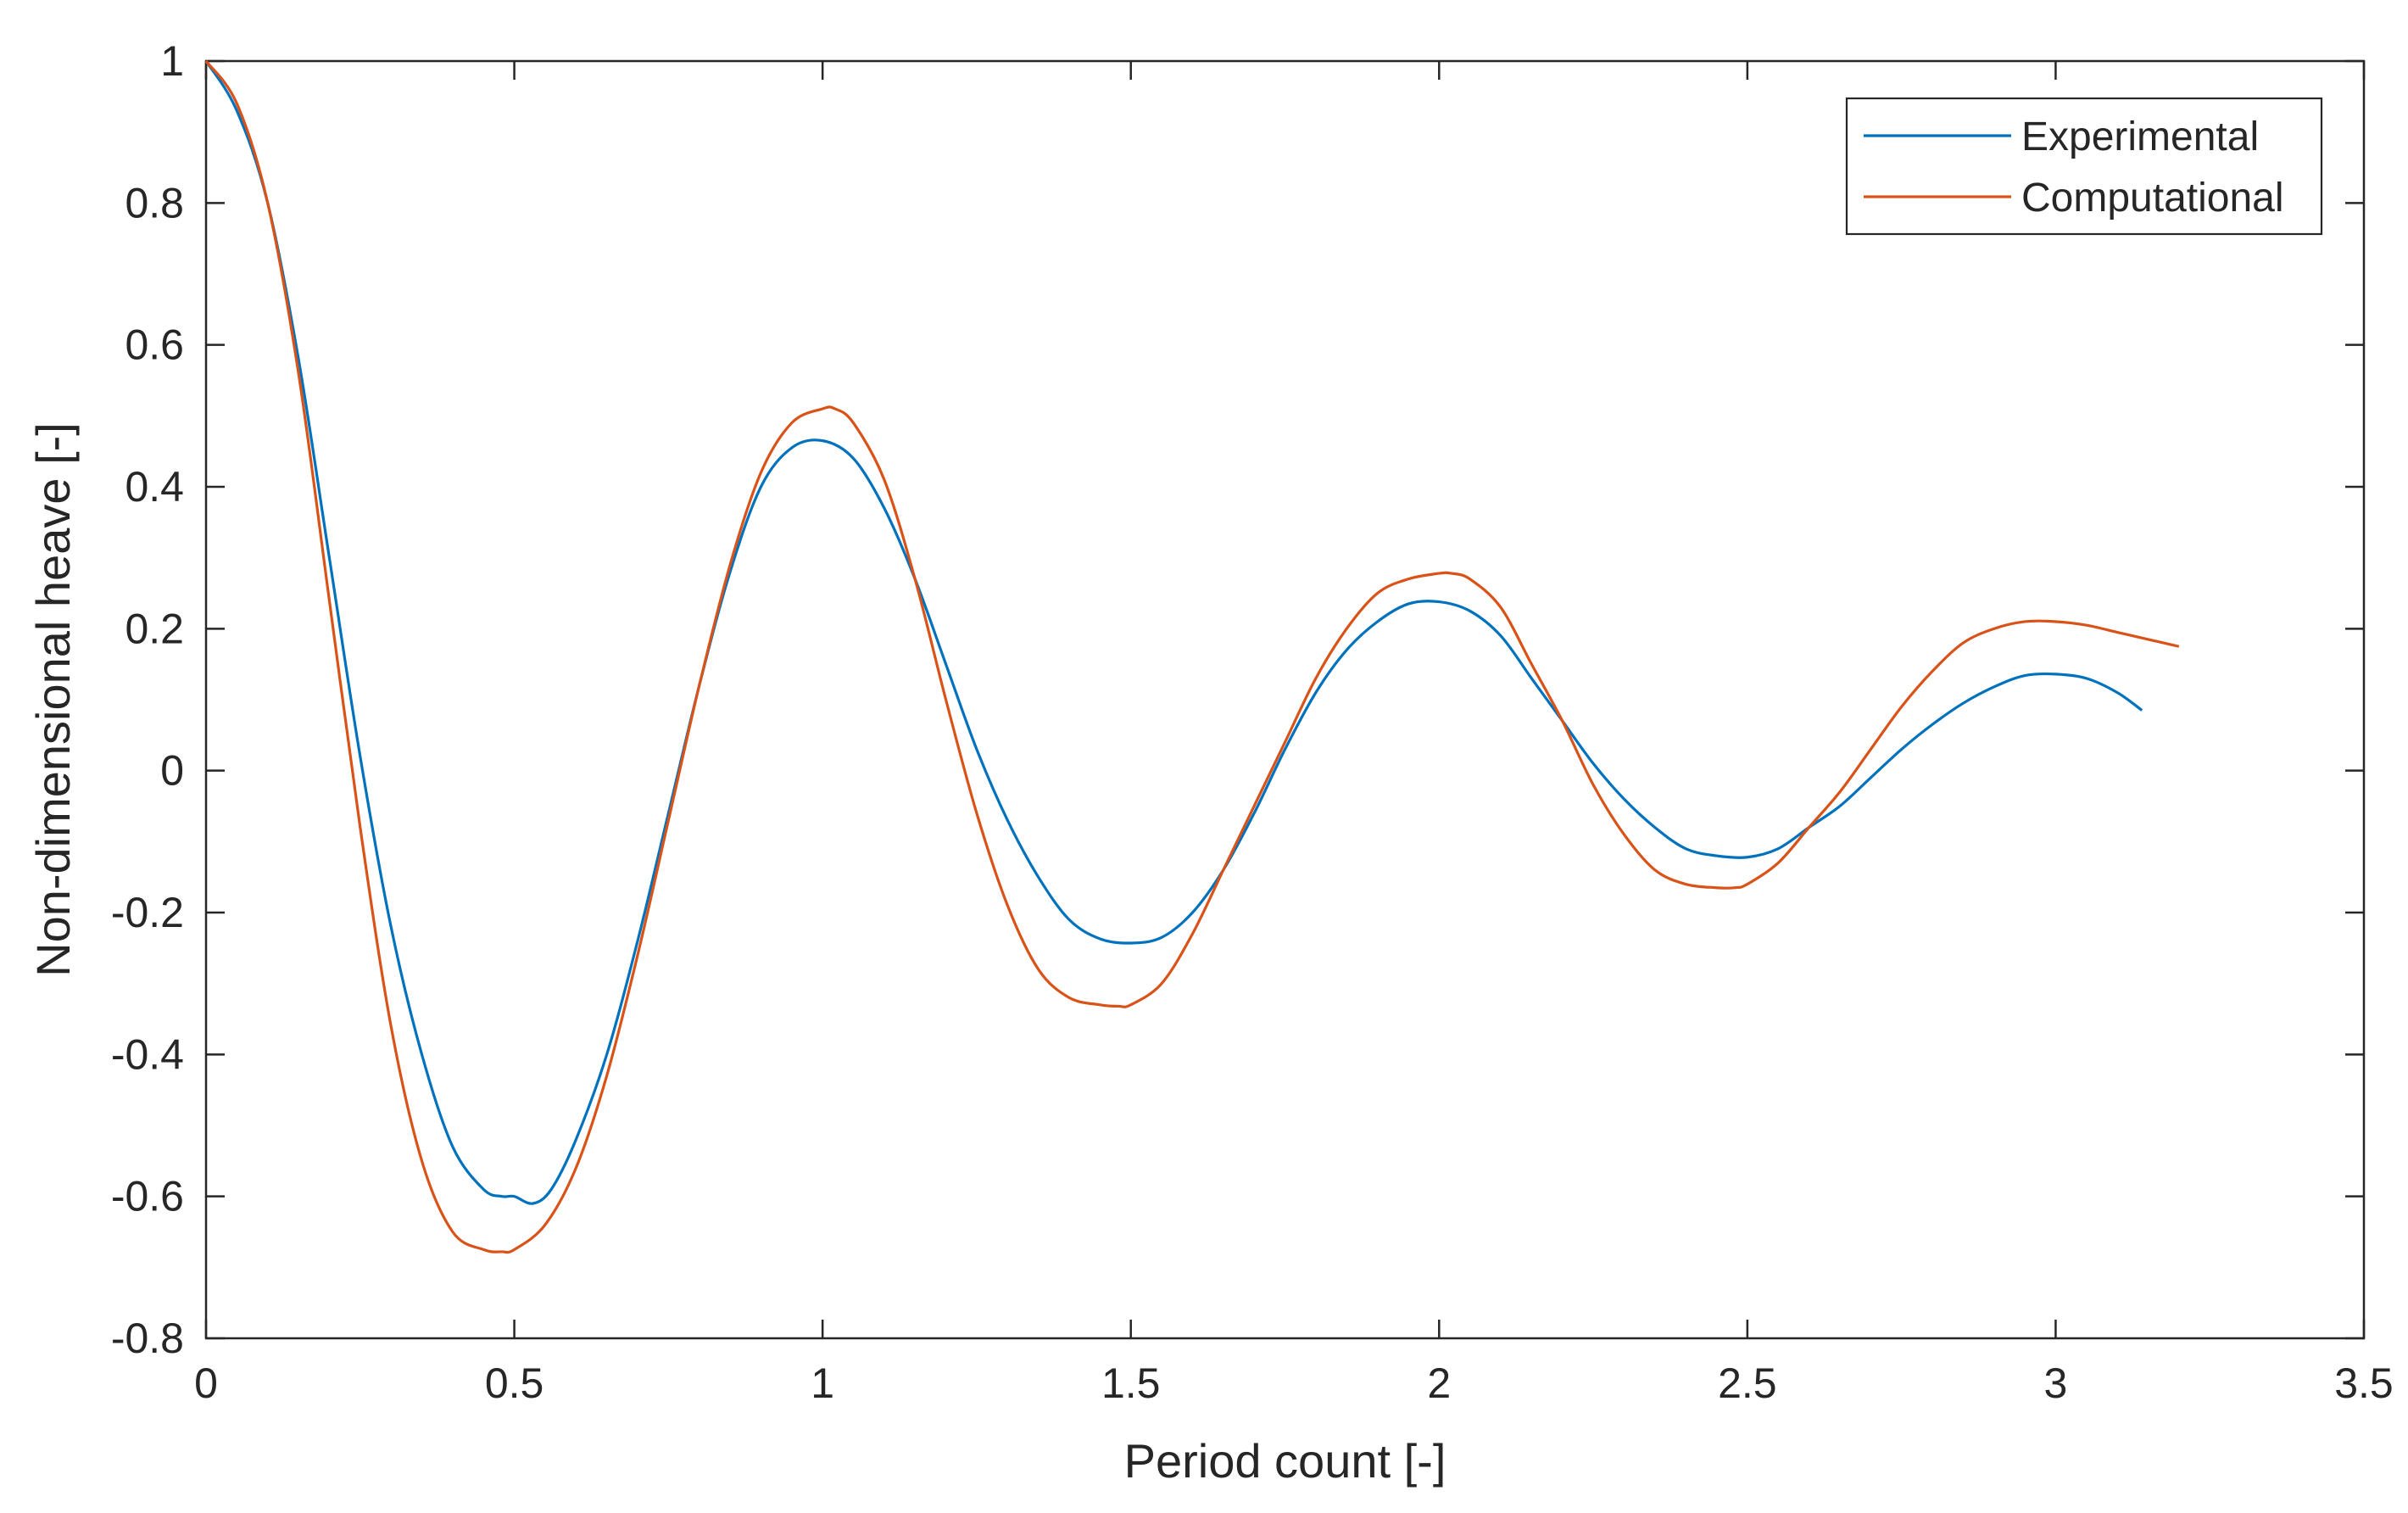 The image size is (2408, 1513). Describe the element at coordinates (147, 912) in the screenshot. I see `y-tick-label: -0.2` at that location.